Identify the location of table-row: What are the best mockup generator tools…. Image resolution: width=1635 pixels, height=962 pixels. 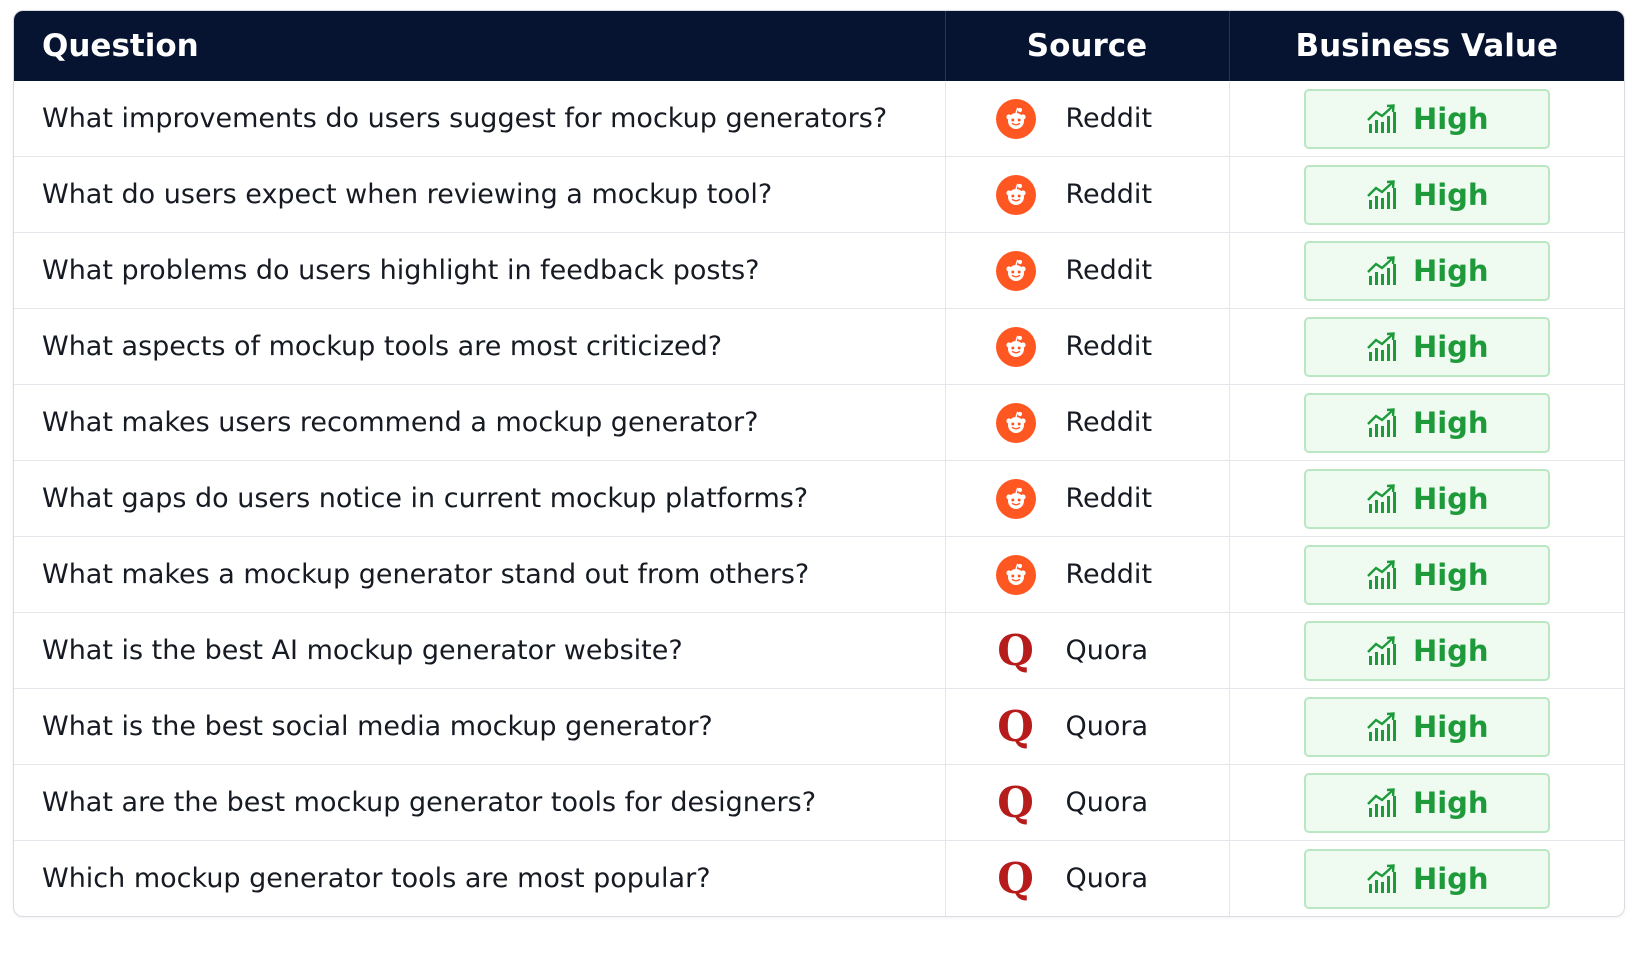
(819, 802).